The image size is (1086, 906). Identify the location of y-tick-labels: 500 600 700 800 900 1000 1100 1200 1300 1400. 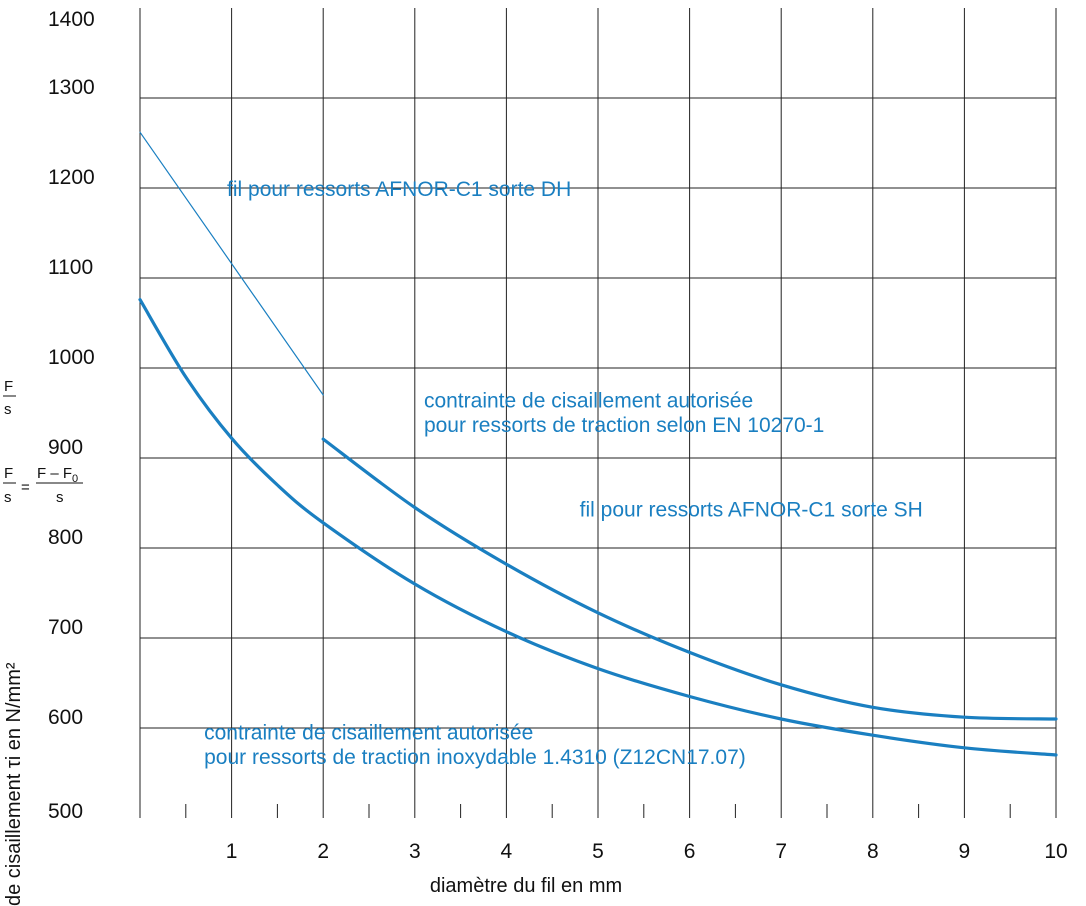
(71, 415).